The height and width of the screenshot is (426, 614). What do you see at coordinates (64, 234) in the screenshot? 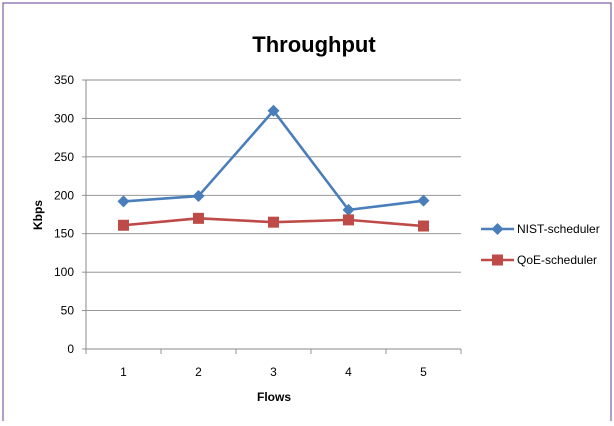
I see `y-tick-label: 150` at bounding box center [64, 234].